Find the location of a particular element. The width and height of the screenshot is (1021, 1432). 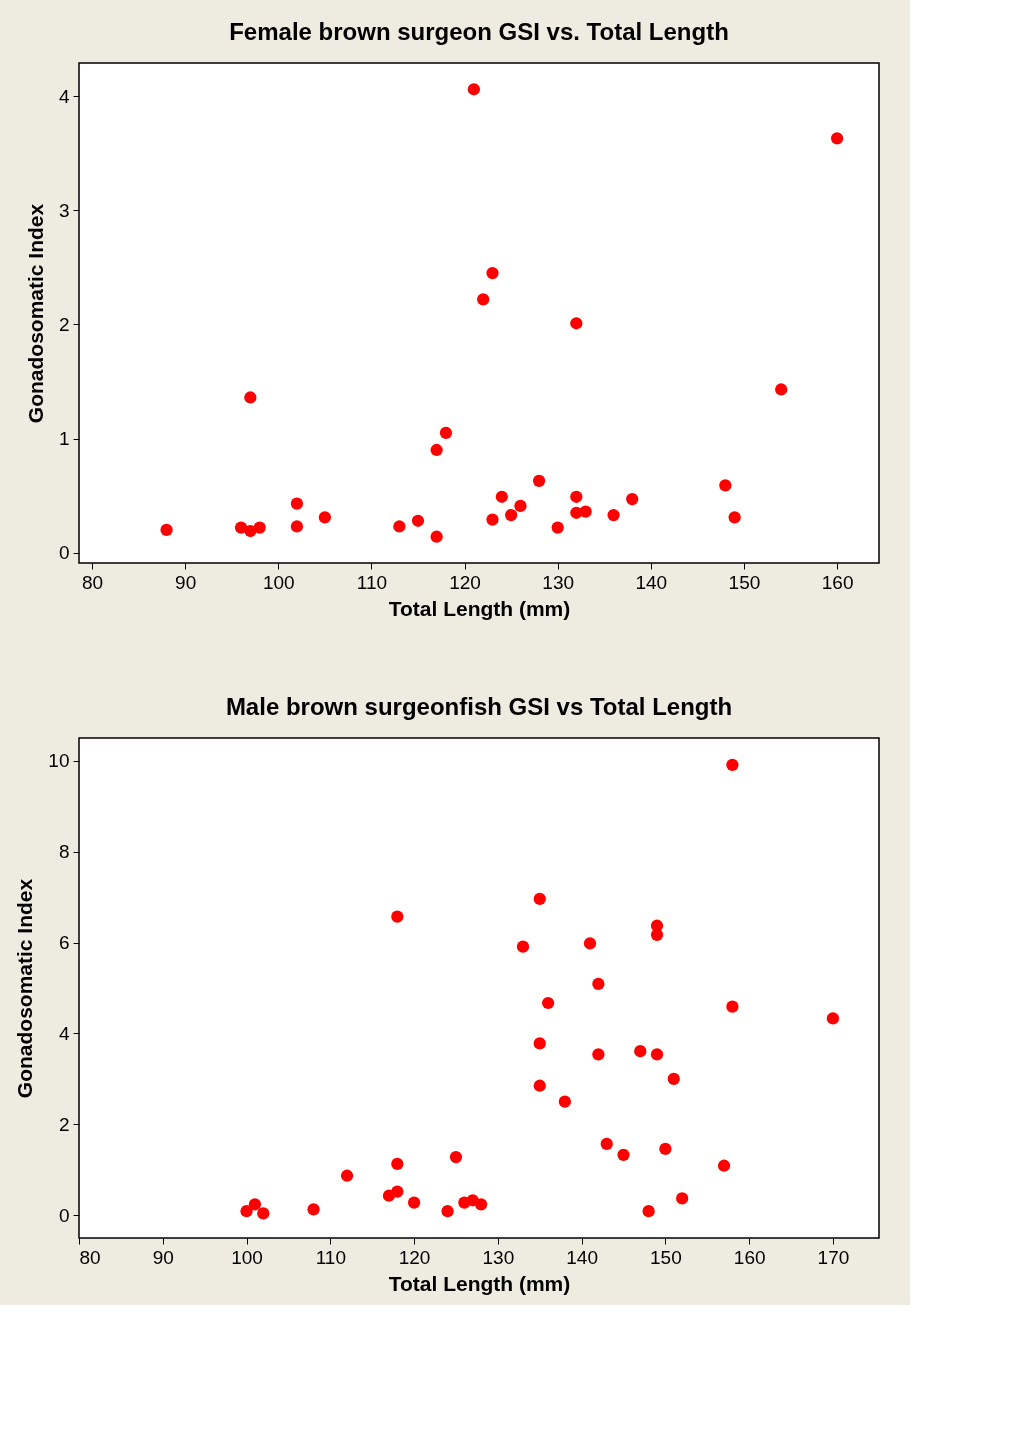

y-tick-label: 8 is located at coordinates (64, 852).